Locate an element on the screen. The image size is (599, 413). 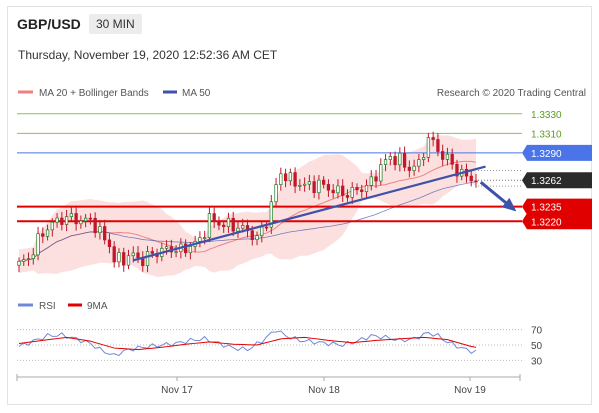
x-axis-ticks: Nov 17 Nov 18 Nov 19 is located at coordinates (268, 385).